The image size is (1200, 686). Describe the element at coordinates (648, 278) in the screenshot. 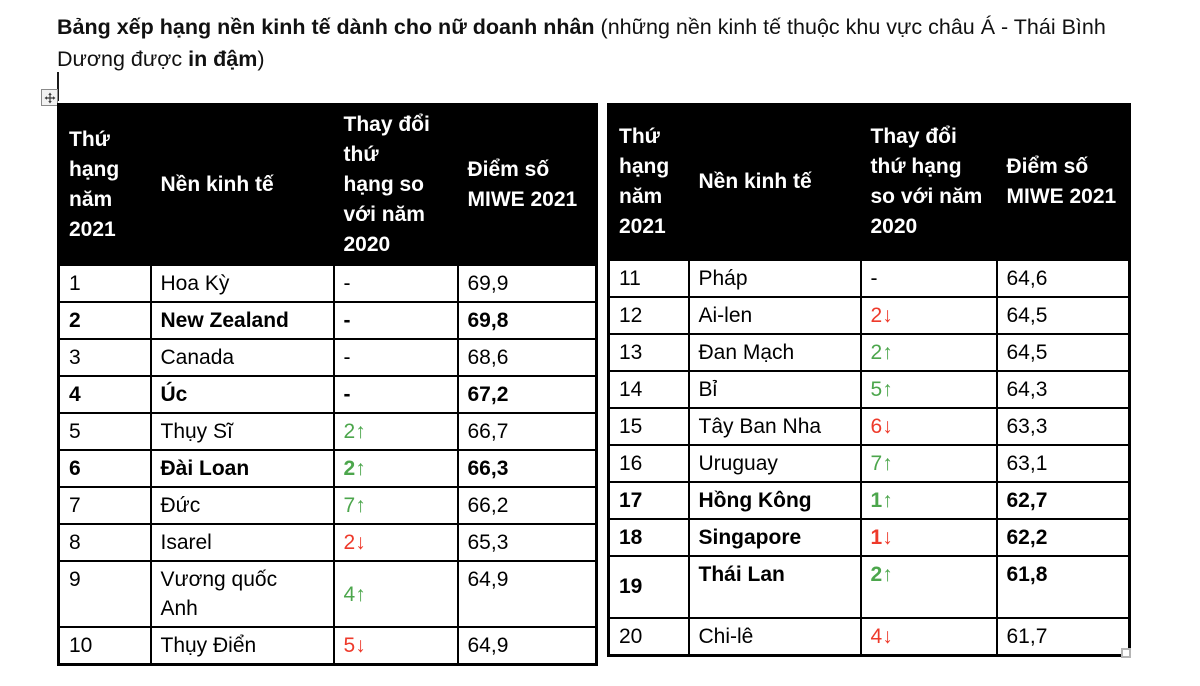

I see `rank-cell: 11` at that location.